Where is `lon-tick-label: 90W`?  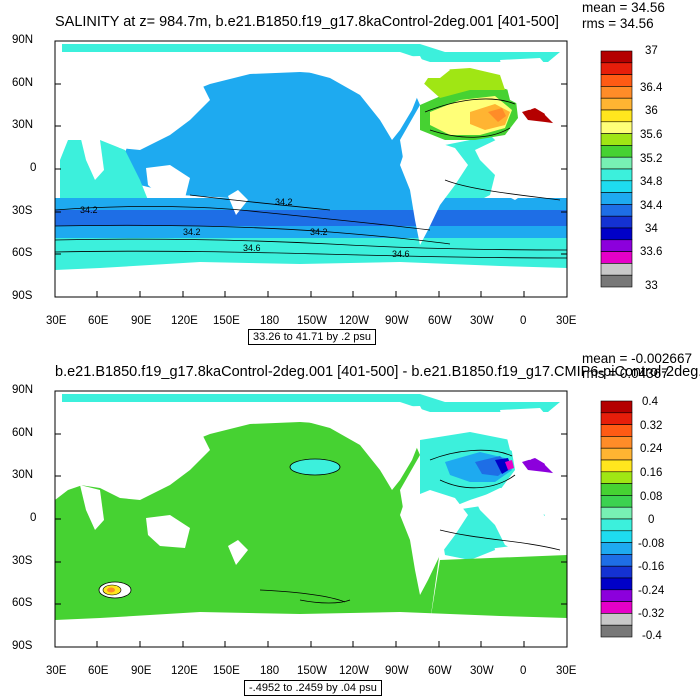
lon-tick-label: 90W is located at coordinates (397, 671).